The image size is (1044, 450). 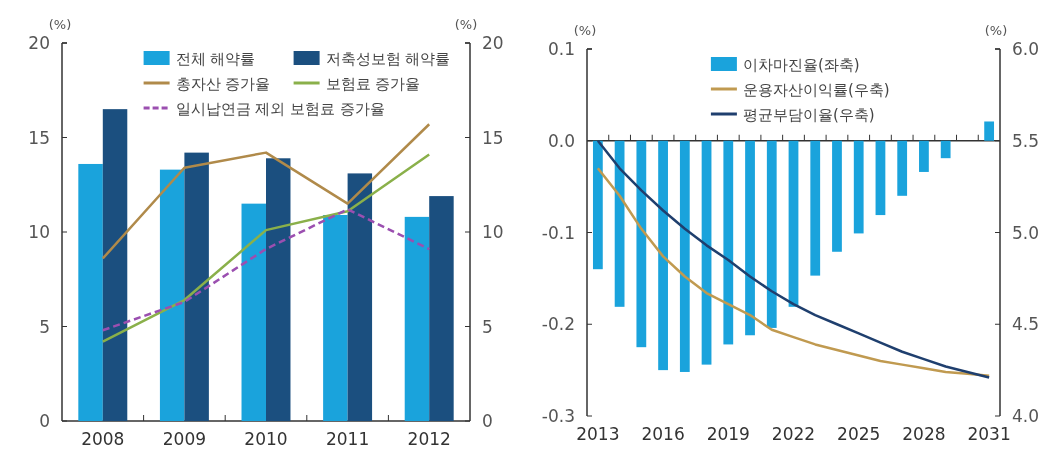 What do you see at coordinates (728, 434) in the screenshot?
I see `x-tick-label: 2019` at bounding box center [728, 434].